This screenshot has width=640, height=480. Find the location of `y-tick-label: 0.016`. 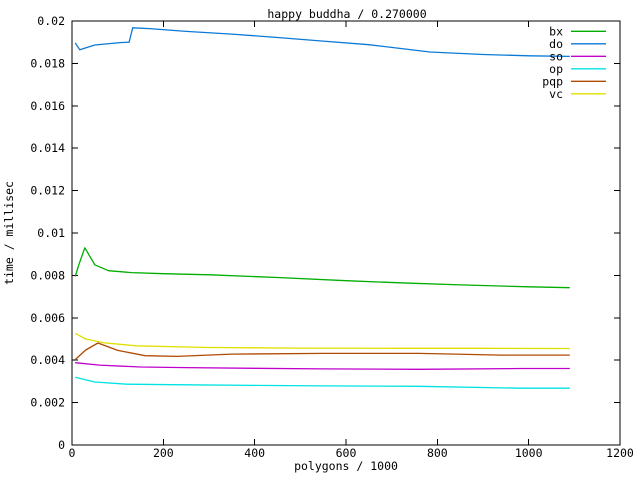

y-tick-label: 0.016 is located at coordinates (47, 106).